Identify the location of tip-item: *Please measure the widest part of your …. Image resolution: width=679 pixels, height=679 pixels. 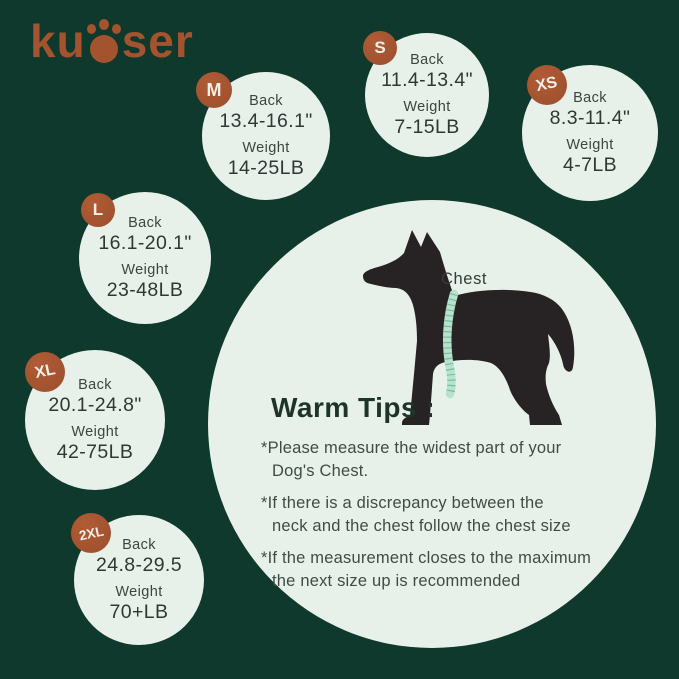
(433, 460).